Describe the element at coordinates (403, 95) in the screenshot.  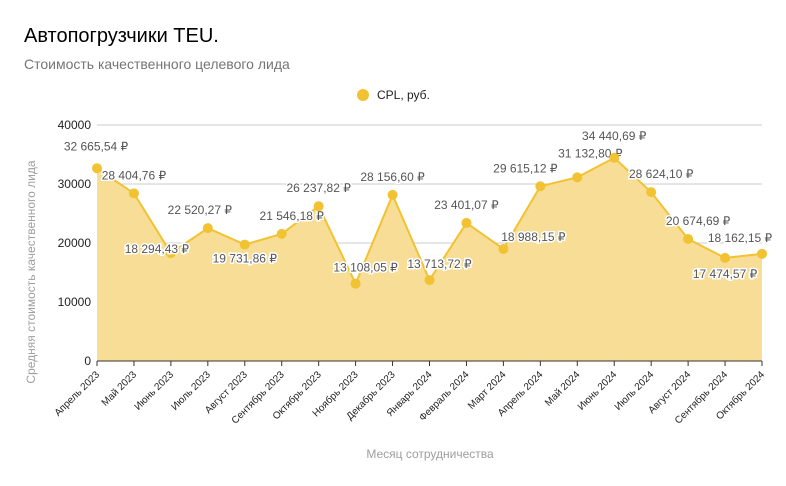
I see `legend-label: CPL, руб.` at that location.